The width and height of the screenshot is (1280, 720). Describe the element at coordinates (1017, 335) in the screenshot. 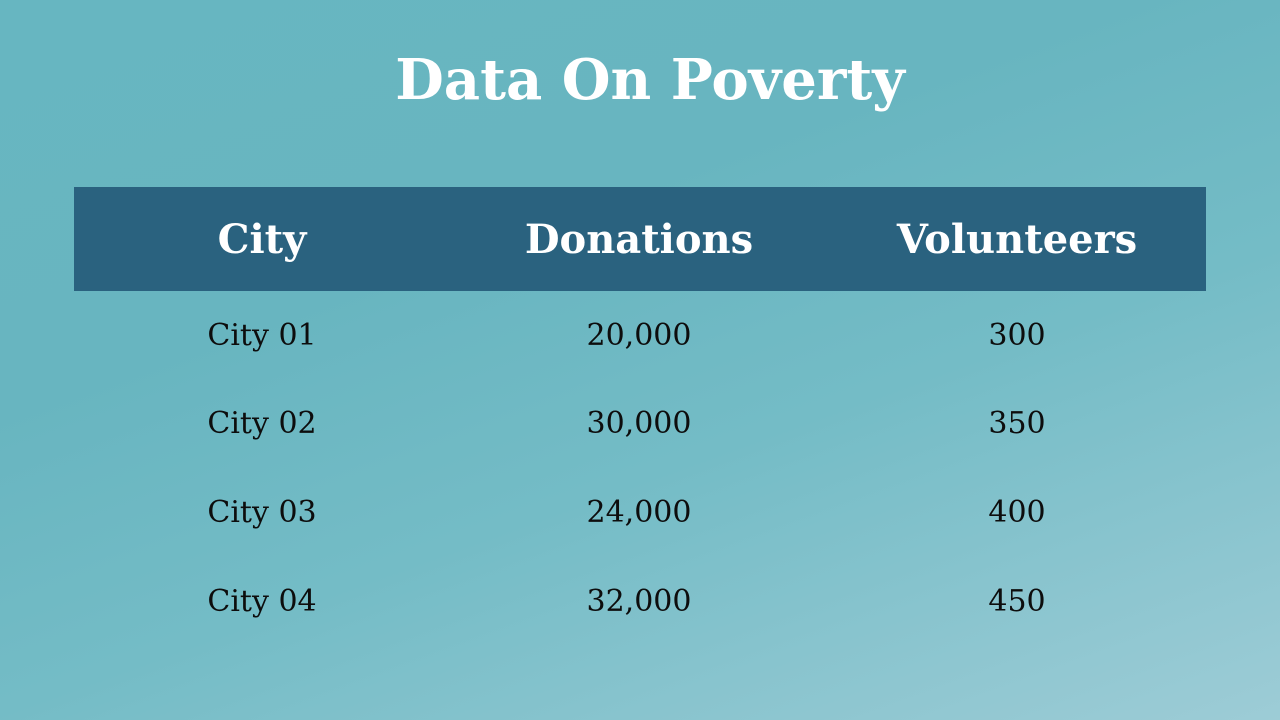

I see `cell-volunteers: 300` at that location.